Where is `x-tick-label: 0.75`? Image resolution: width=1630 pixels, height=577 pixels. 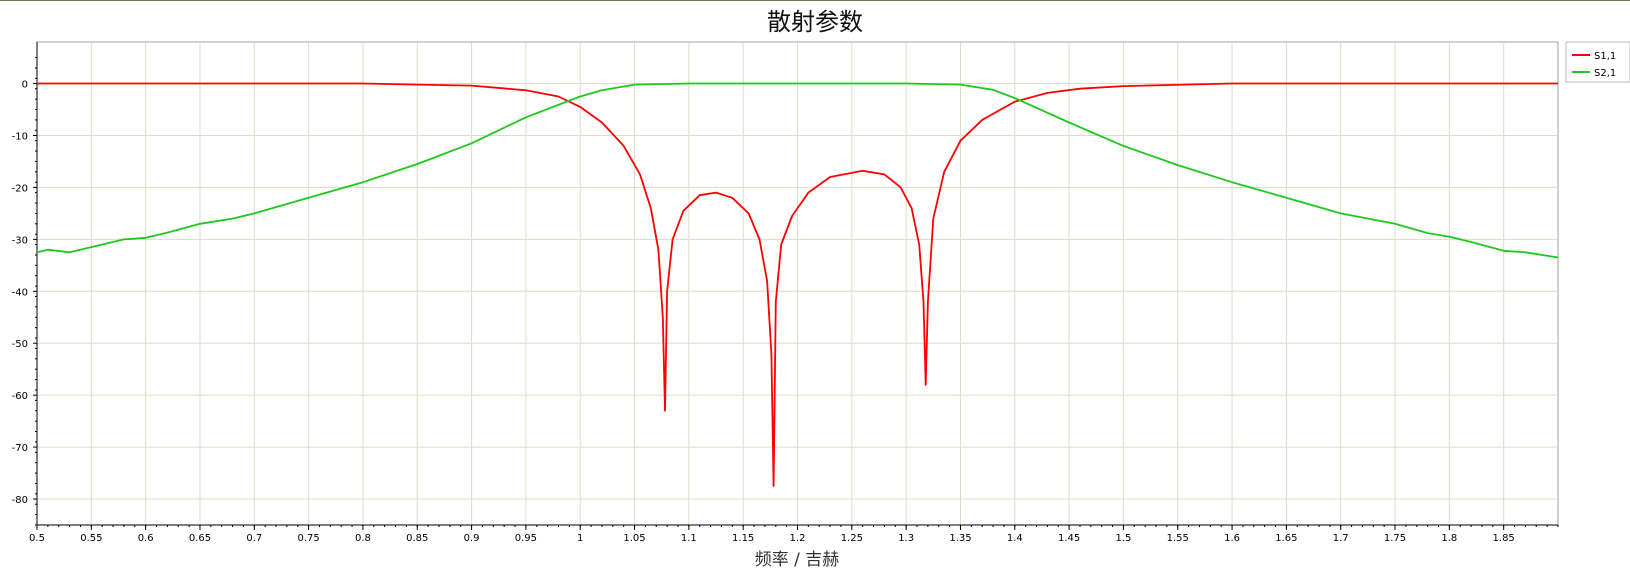
x-tick-label: 0.75 is located at coordinates (308, 538).